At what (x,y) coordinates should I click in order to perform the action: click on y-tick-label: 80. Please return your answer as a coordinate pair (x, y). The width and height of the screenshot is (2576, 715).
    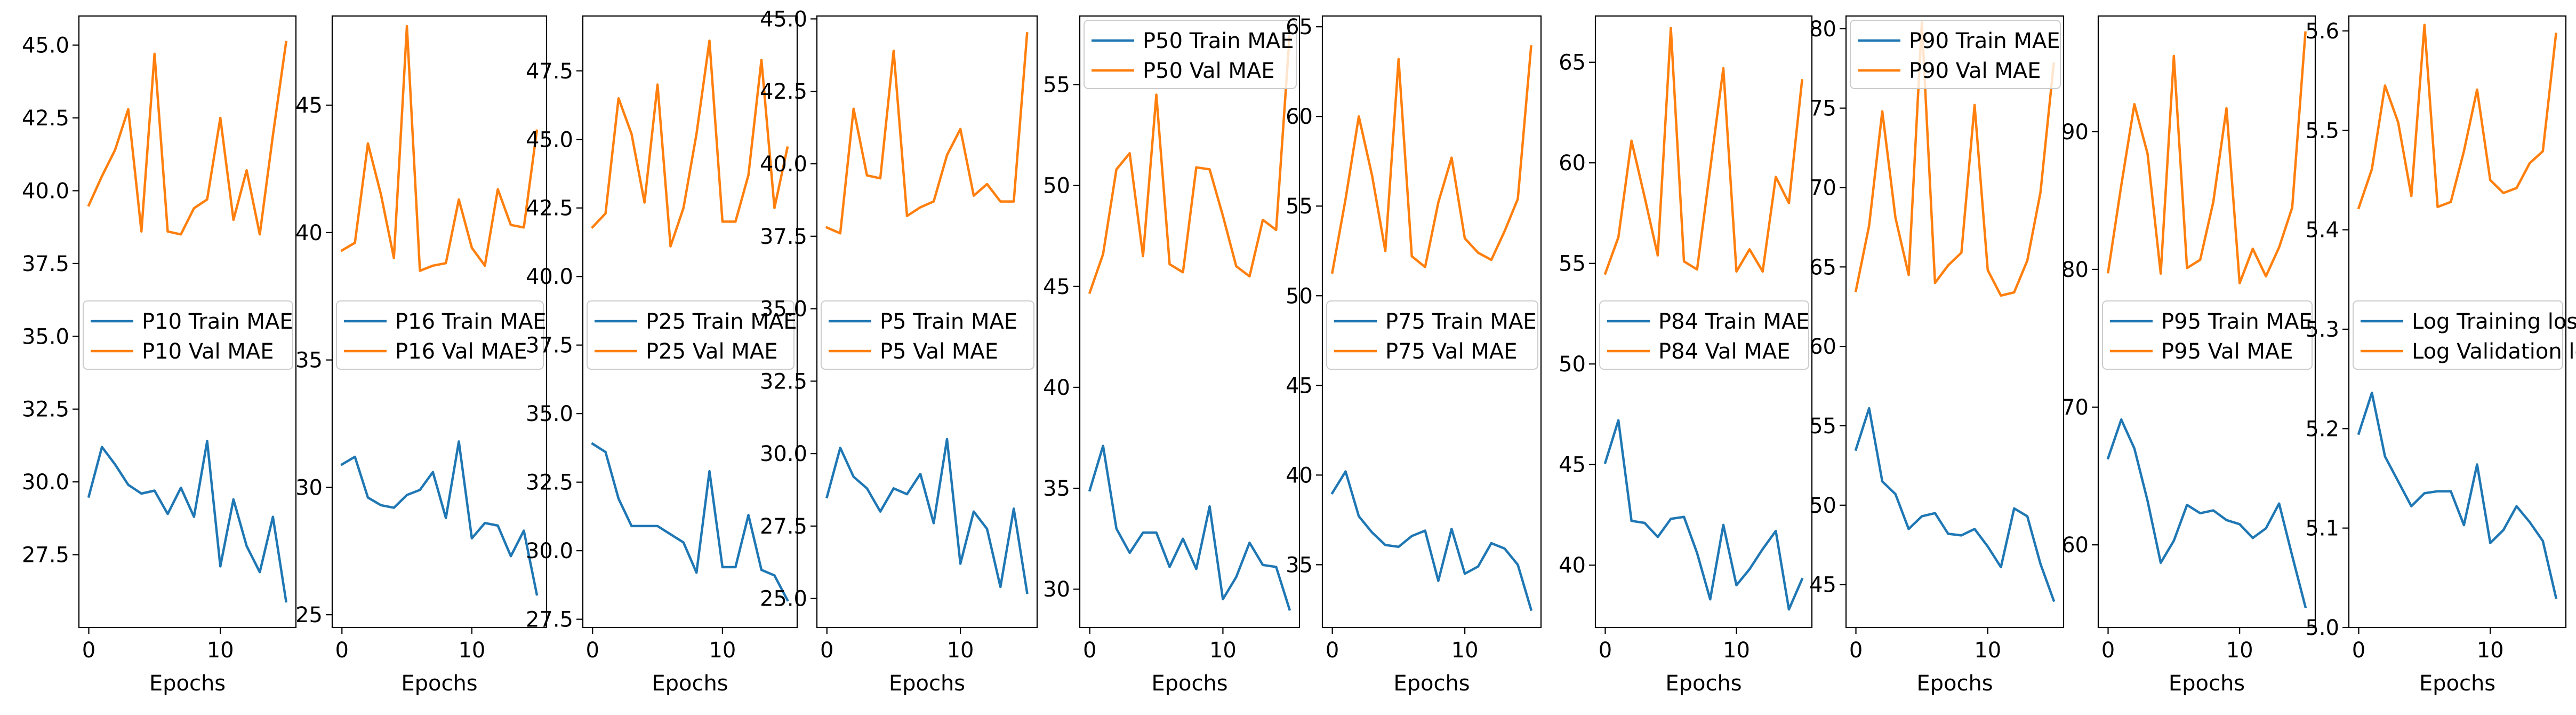
    Looking at the image, I should click on (2075, 270).